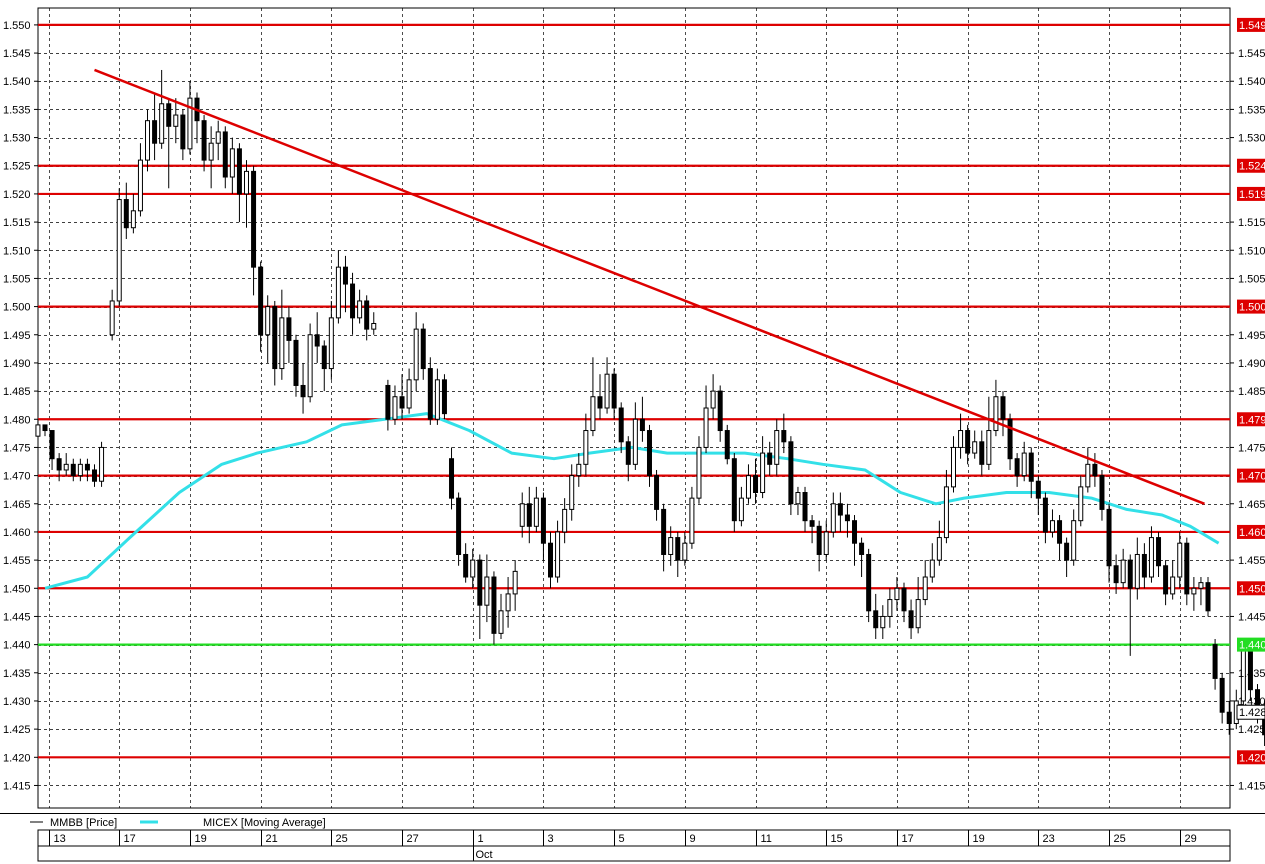 Image resolution: width=1265 pixels, height=864 pixels. I want to click on y-tick-label: 1.420, so click(17, 758).